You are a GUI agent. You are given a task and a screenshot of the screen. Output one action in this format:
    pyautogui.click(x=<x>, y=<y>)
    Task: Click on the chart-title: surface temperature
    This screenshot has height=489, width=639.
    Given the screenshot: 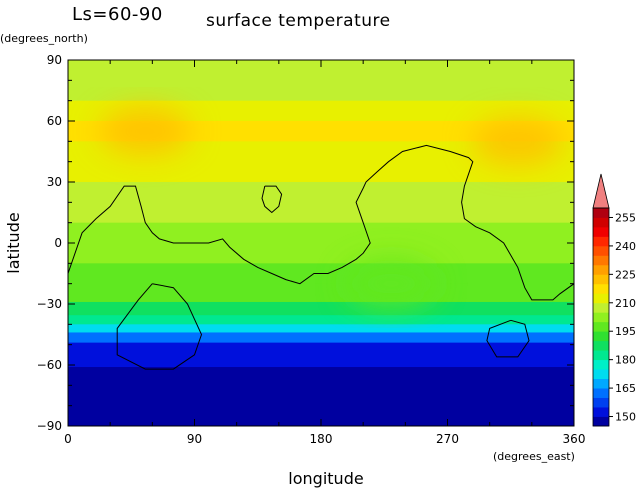 What is the action you would take?
    pyautogui.click(x=298, y=21)
    